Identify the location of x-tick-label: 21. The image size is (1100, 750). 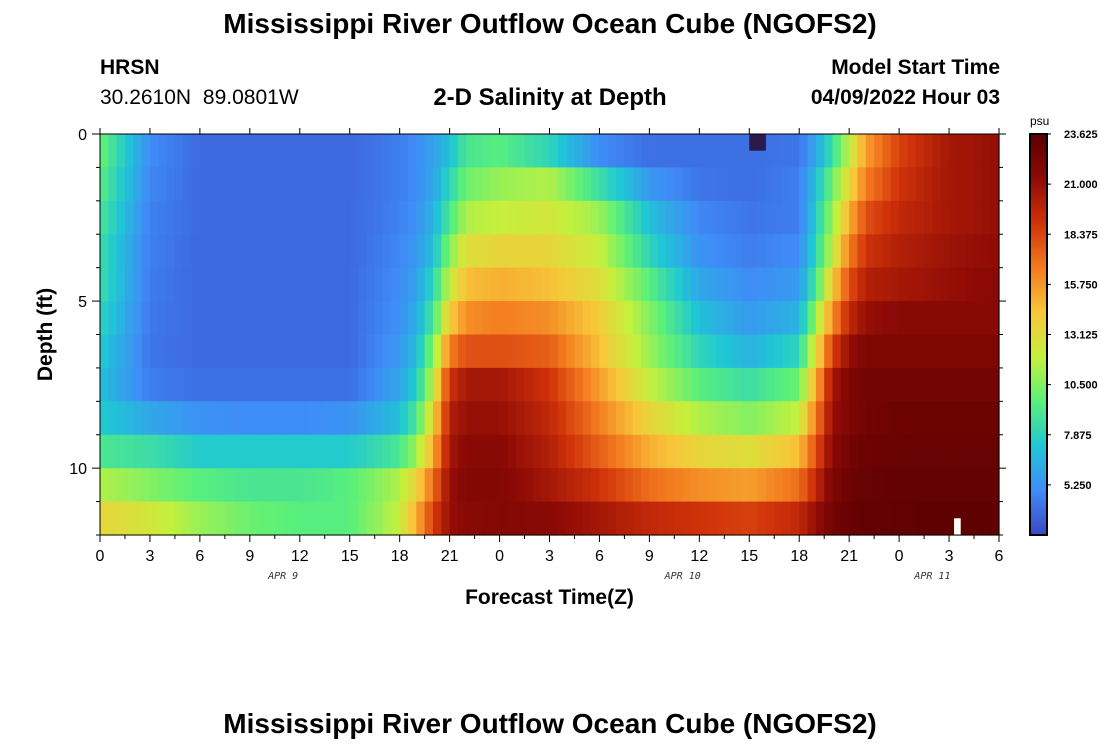
(450, 556).